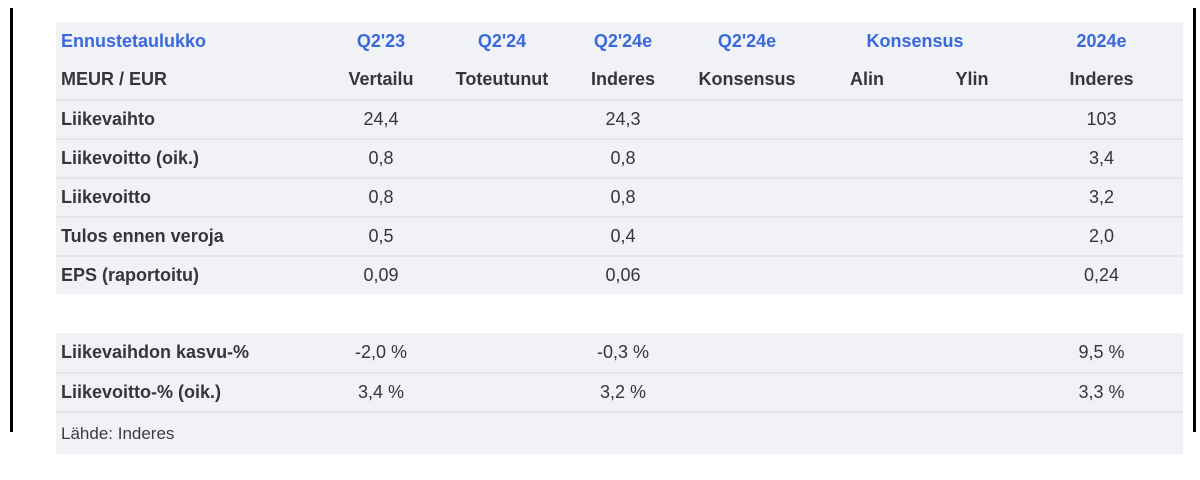 The height and width of the screenshot is (480, 1200). What do you see at coordinates (747, 79) in the screenshot?
I see `subheader-konsensus: Konsensus` at bounding box center [747, 79].